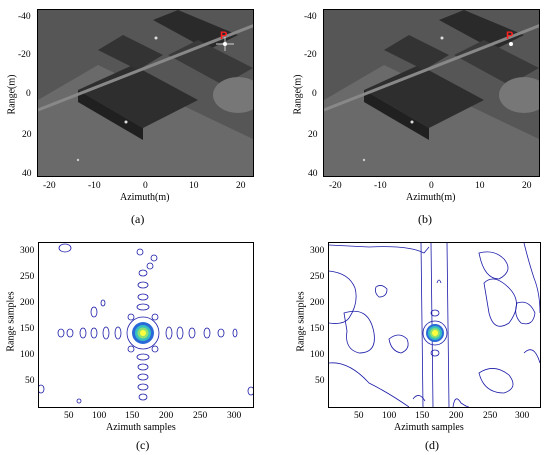 This screenshot has width=550, height=455. Describe the element at coordinates (432, 445) in the screenshot. I see `panel-caption: (d)` at that location.